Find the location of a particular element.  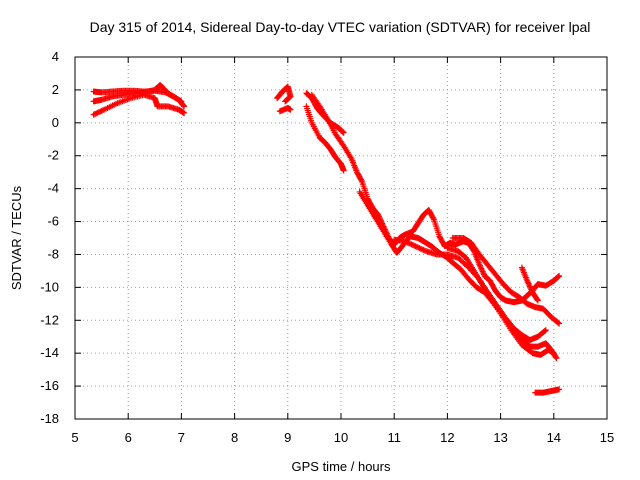

x-tick-label: 14 is located at coordinates (554, 437).